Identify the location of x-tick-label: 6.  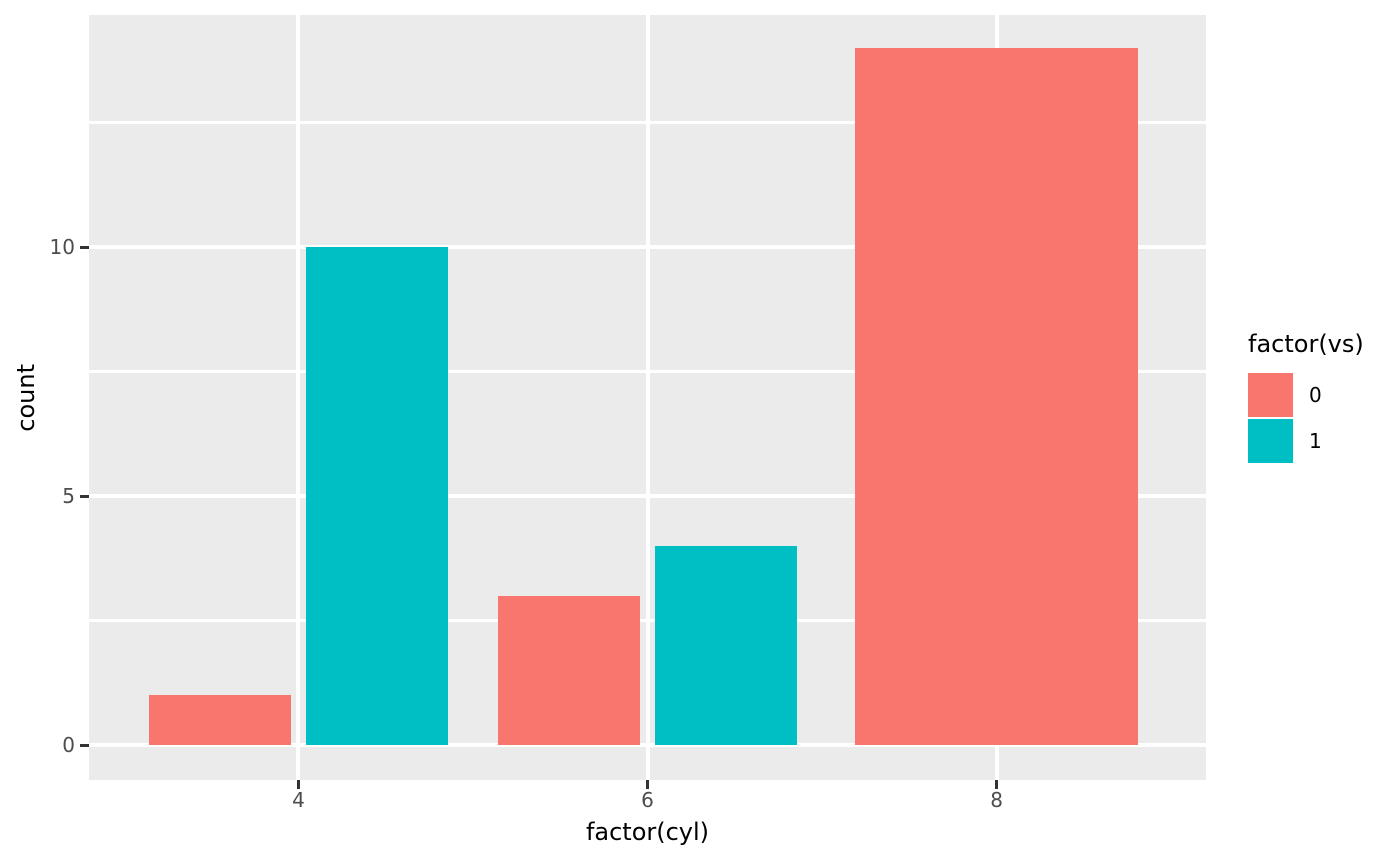
(647, 800).